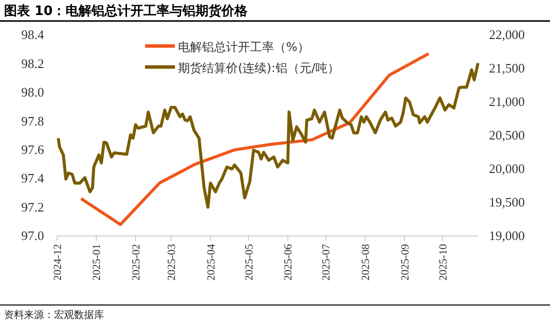 This screenshot has width=550, height=325. Describe the element at coordinates (32, 120) in the screenshot. I see `y-tick-label: 97.8` at that location.